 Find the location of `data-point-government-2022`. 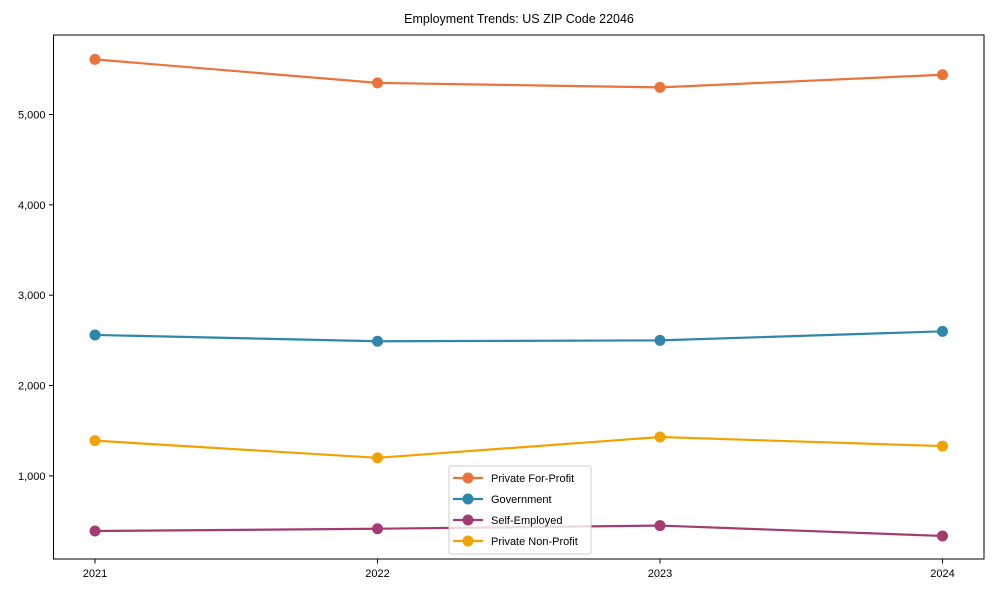

data-point-government-2022 is located at coordinates (377, 341).